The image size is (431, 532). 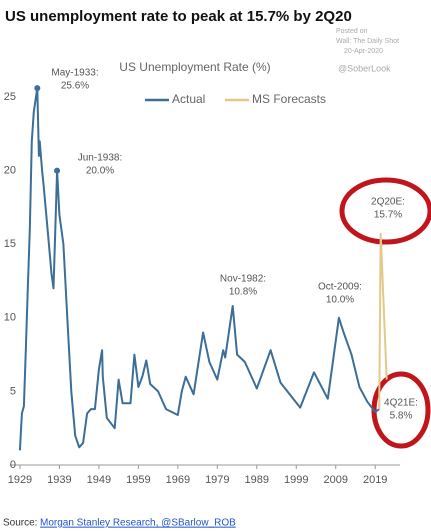 What do you see at coordinates (401, 416) in the screenshot?
I see `annotation: 5.8%` at bounding box center [401, 416].